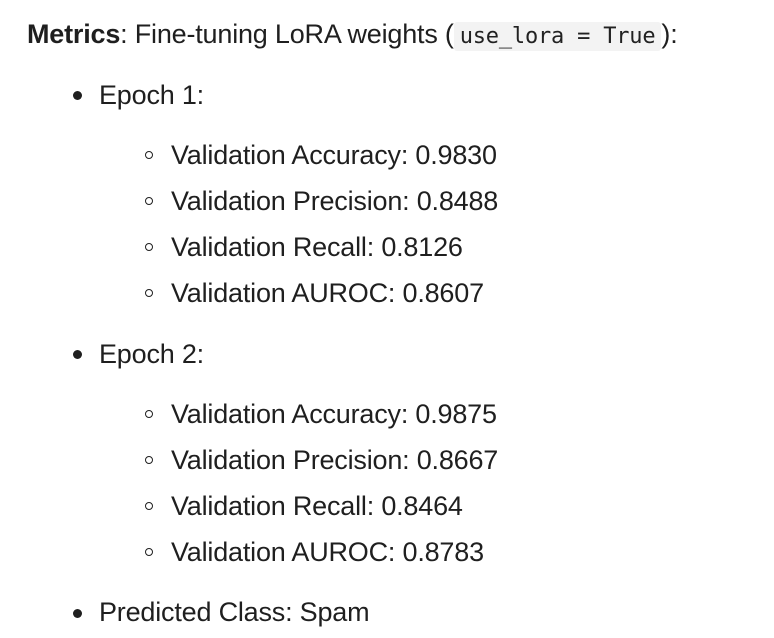  I want to click on sub-list-item: Validation Recall: 0.8464, so click(317, 506).